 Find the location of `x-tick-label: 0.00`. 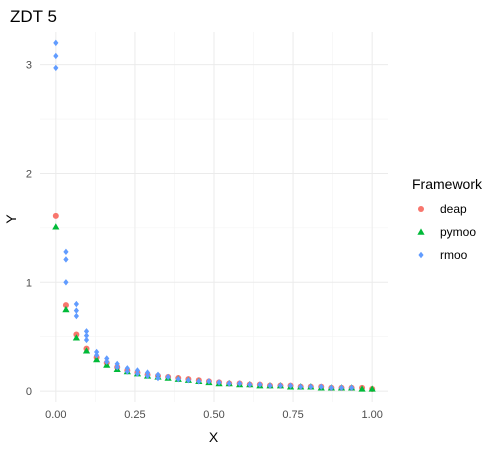

x-tick-label: 0.00 is located at coordinates (55, 415).